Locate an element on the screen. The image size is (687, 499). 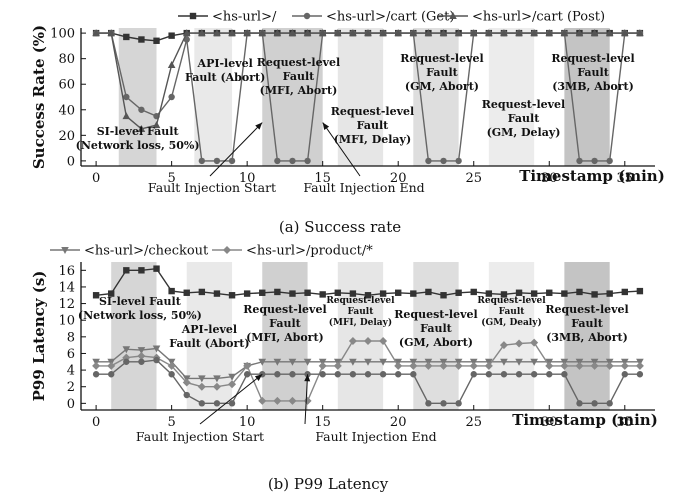
annotation-label: Fault Injection Start is located at coordinates (200, 436).